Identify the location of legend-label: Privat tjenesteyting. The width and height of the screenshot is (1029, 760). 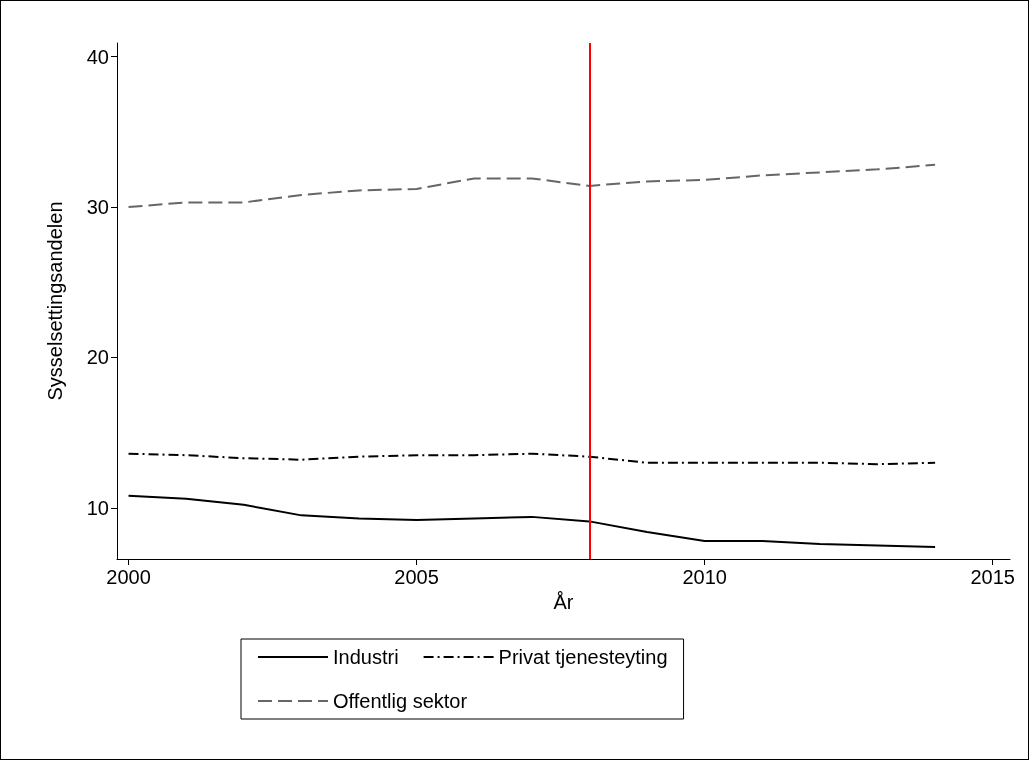
(583, 657).